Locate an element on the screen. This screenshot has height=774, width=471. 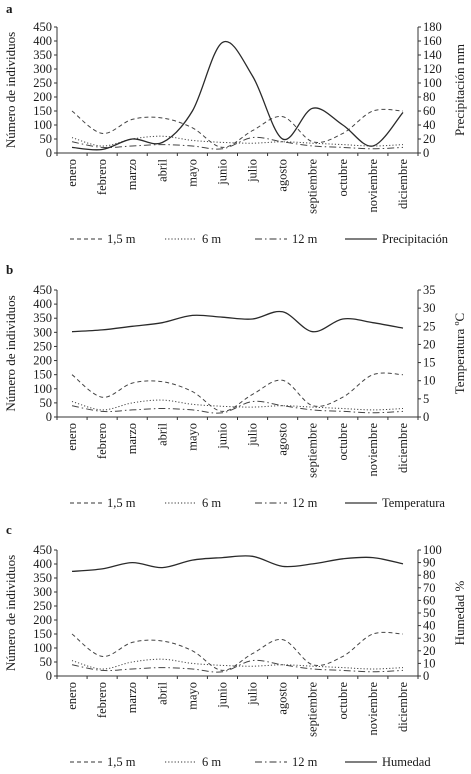
right-tick-label: 25 is located at coordinates (429, 326).